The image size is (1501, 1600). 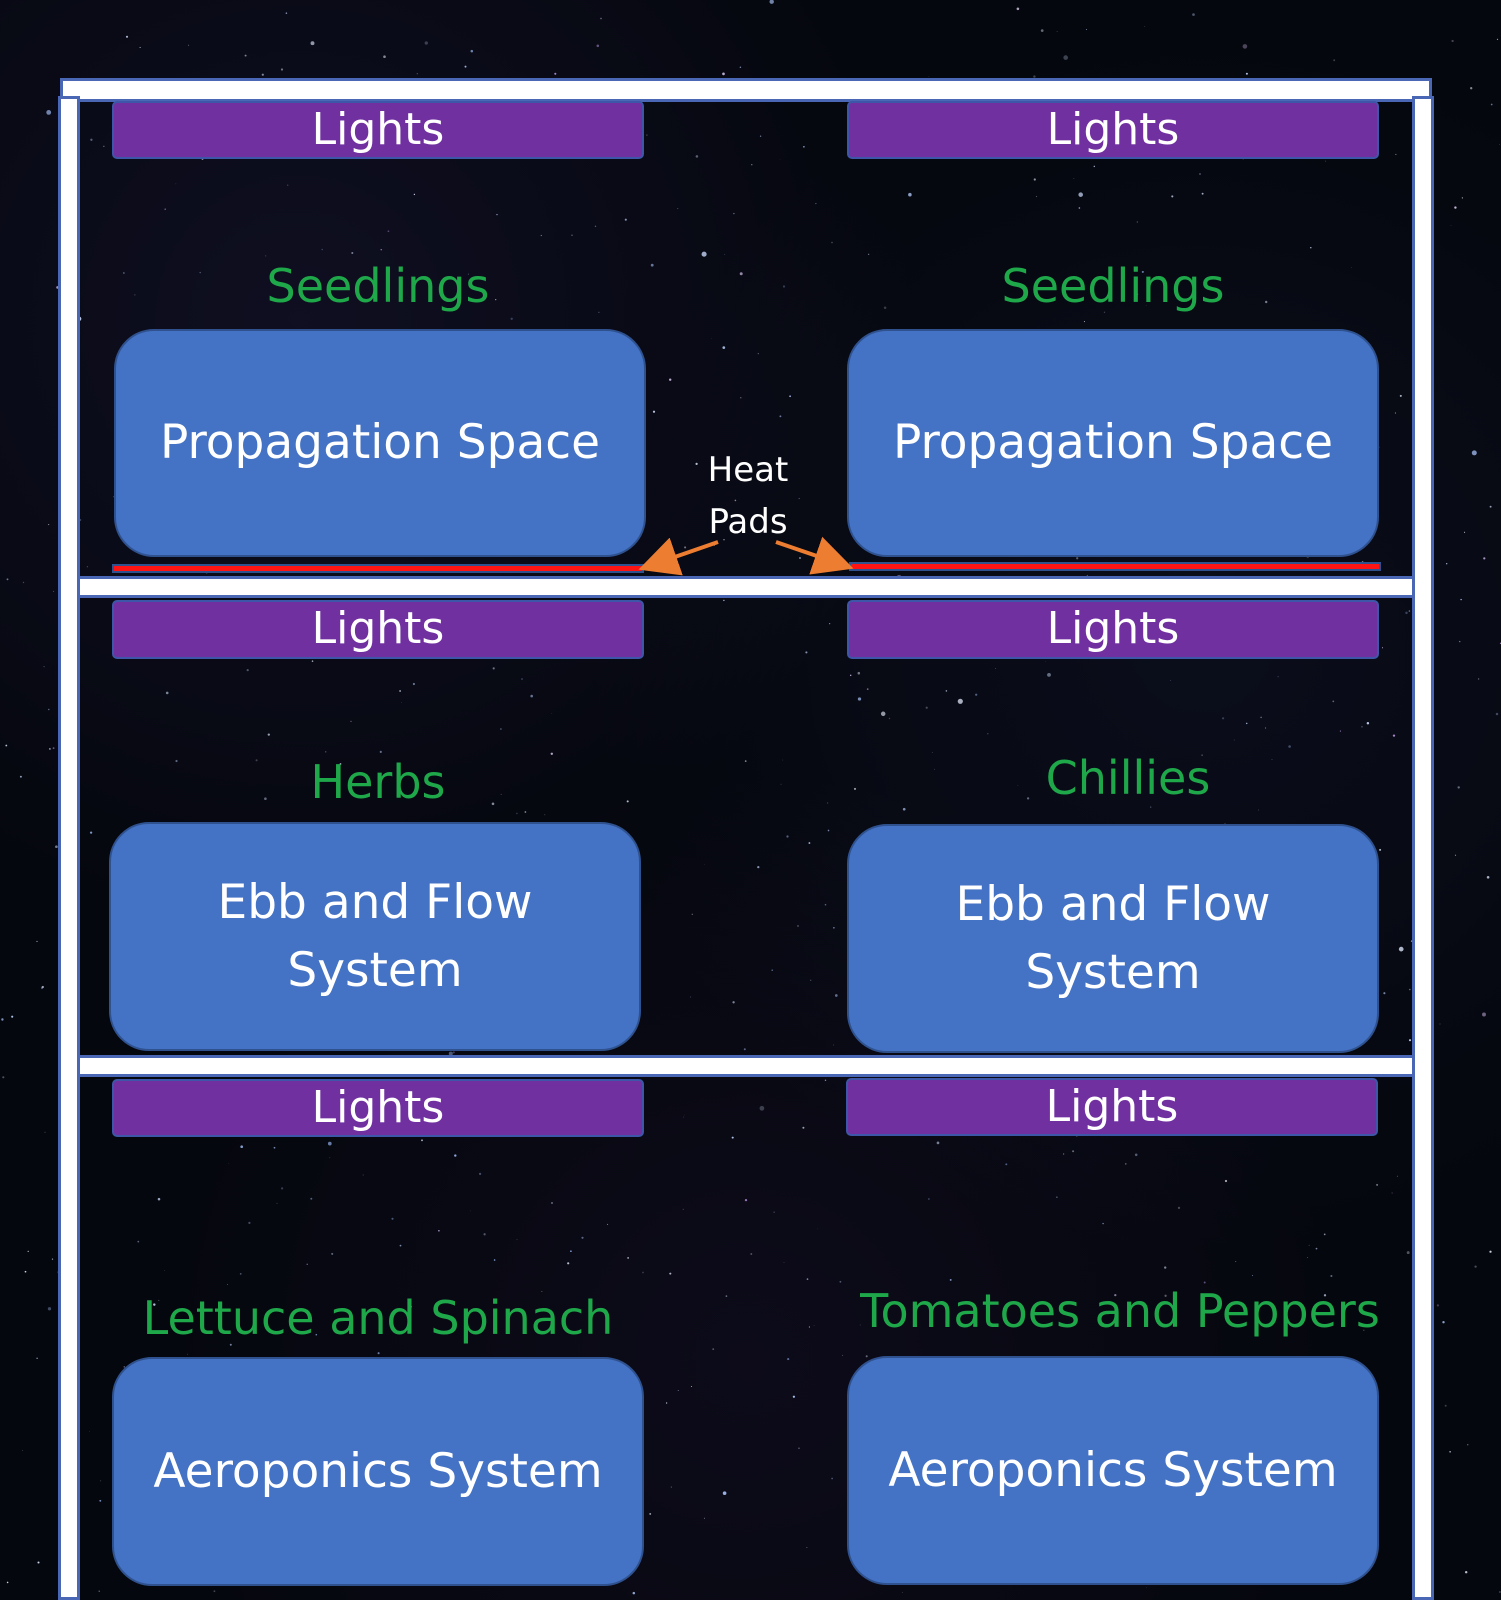 I want to click on crop-label-herbs: Herbs, so click(x=378, y=782).